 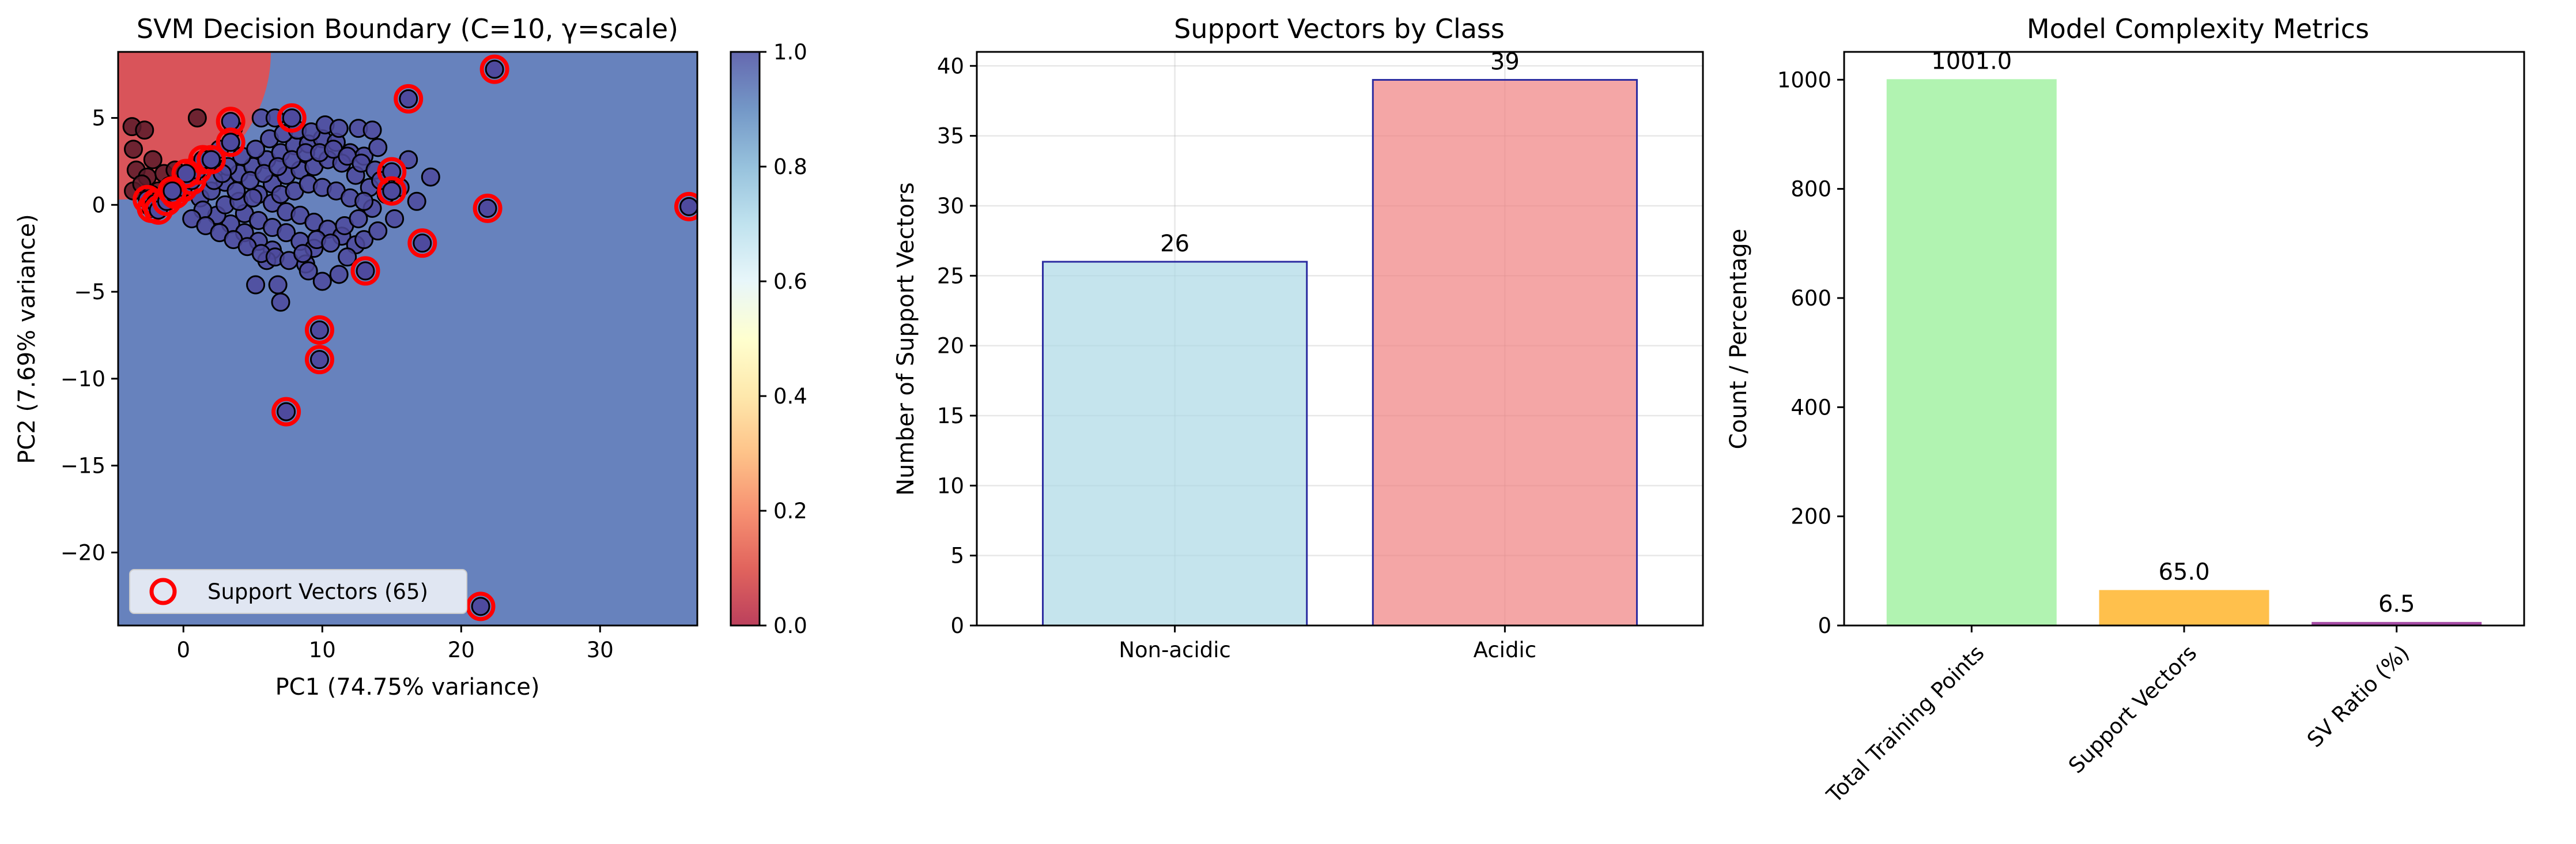 I want to click on y-tick-label: −10, so click(x=83, y=379).